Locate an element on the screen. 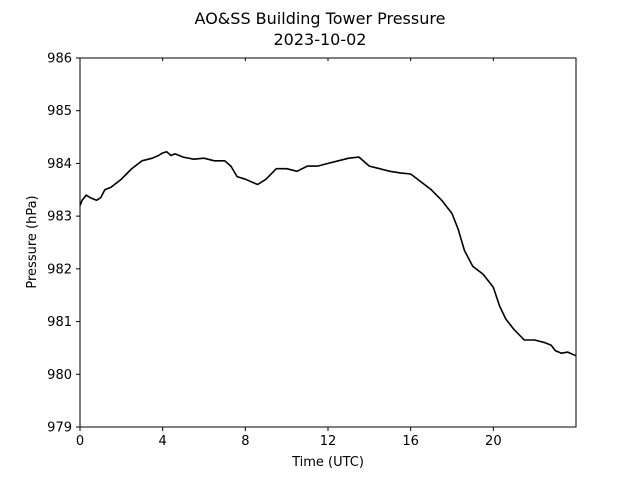  y-tick-label: 982 is located at coordinates (59, 269).